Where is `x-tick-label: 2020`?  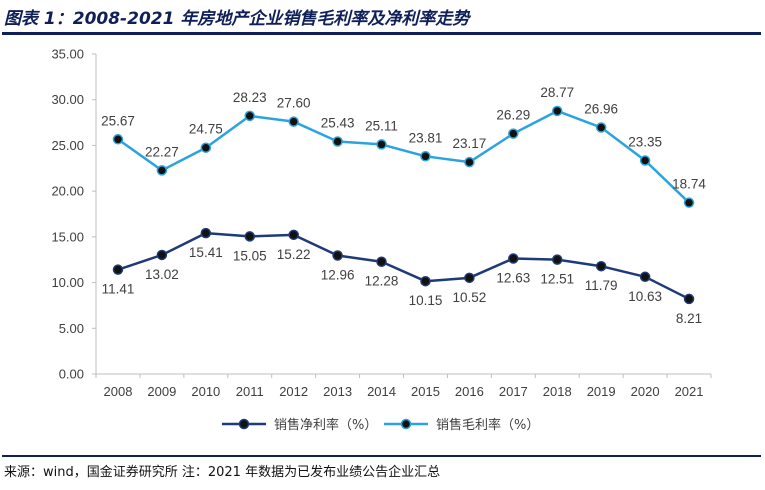 x-tick-label: 2020 is located at coordinates (645, 391).